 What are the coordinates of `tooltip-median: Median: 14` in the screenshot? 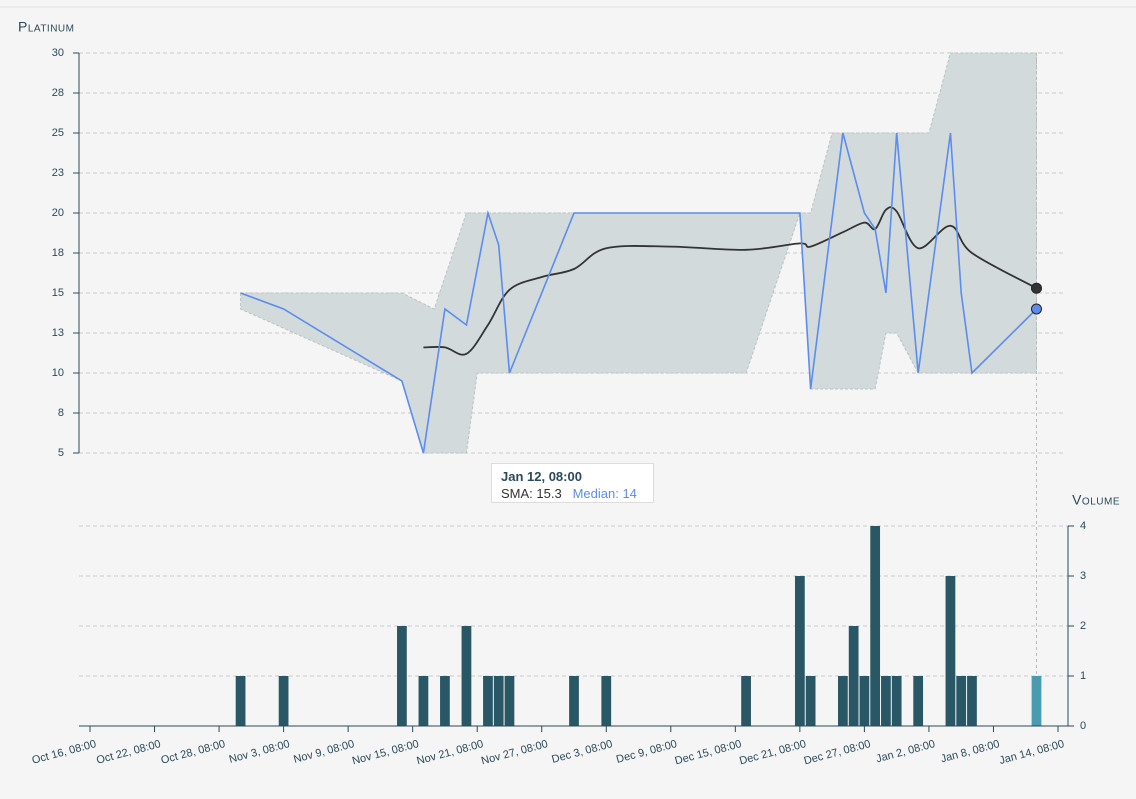 It's located at (604, 493).